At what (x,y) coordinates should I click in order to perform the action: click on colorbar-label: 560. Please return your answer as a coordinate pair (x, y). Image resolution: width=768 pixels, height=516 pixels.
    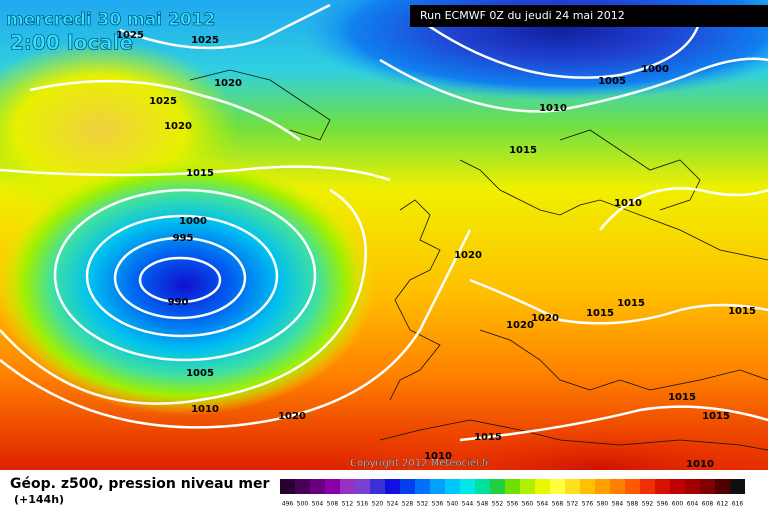
    Looking at the image, I should click on (528, 504).